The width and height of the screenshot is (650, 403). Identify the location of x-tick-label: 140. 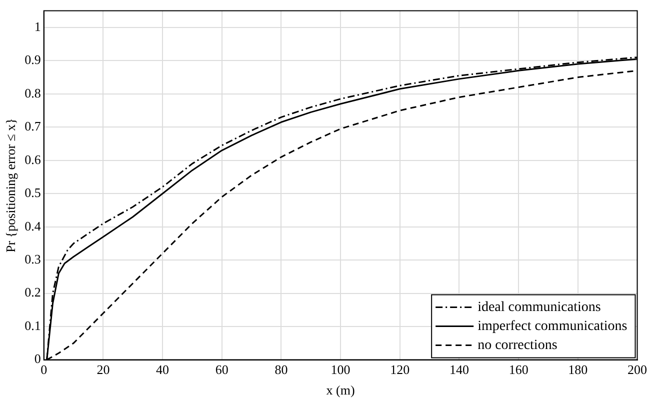
(459, 370).